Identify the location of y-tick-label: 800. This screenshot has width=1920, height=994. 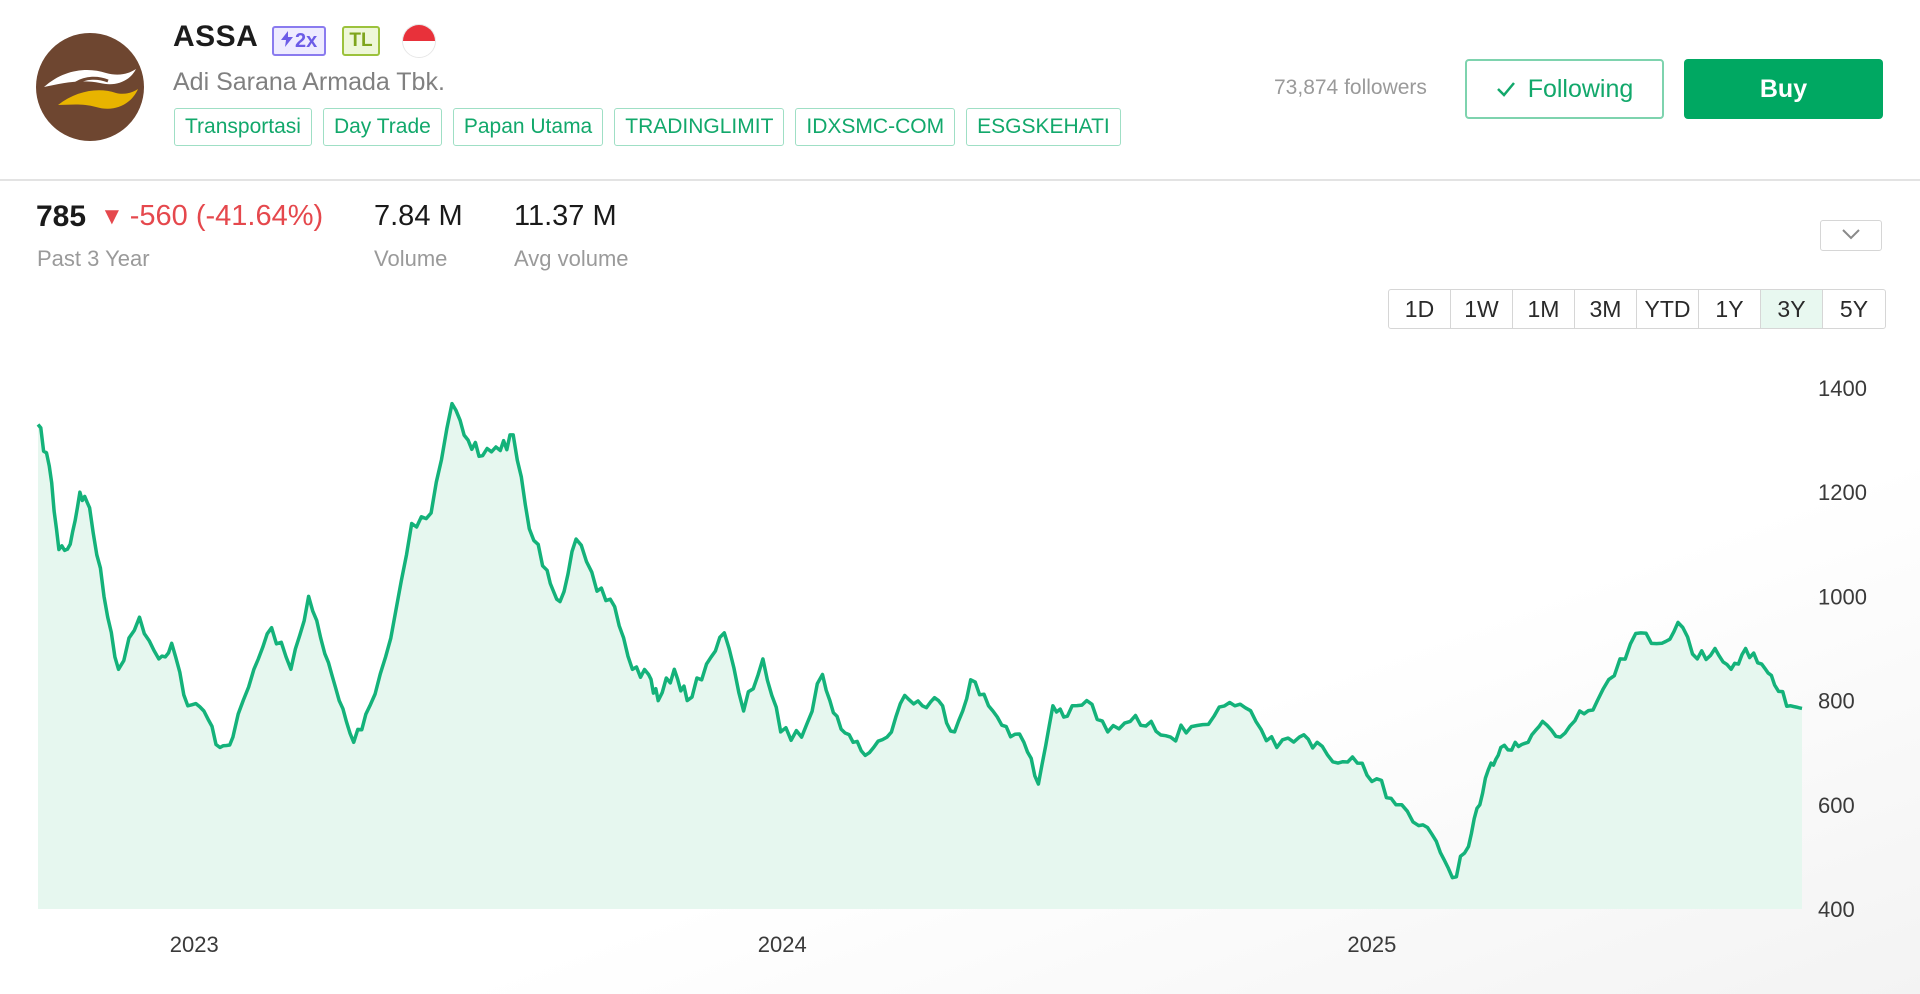
(1836, 701).